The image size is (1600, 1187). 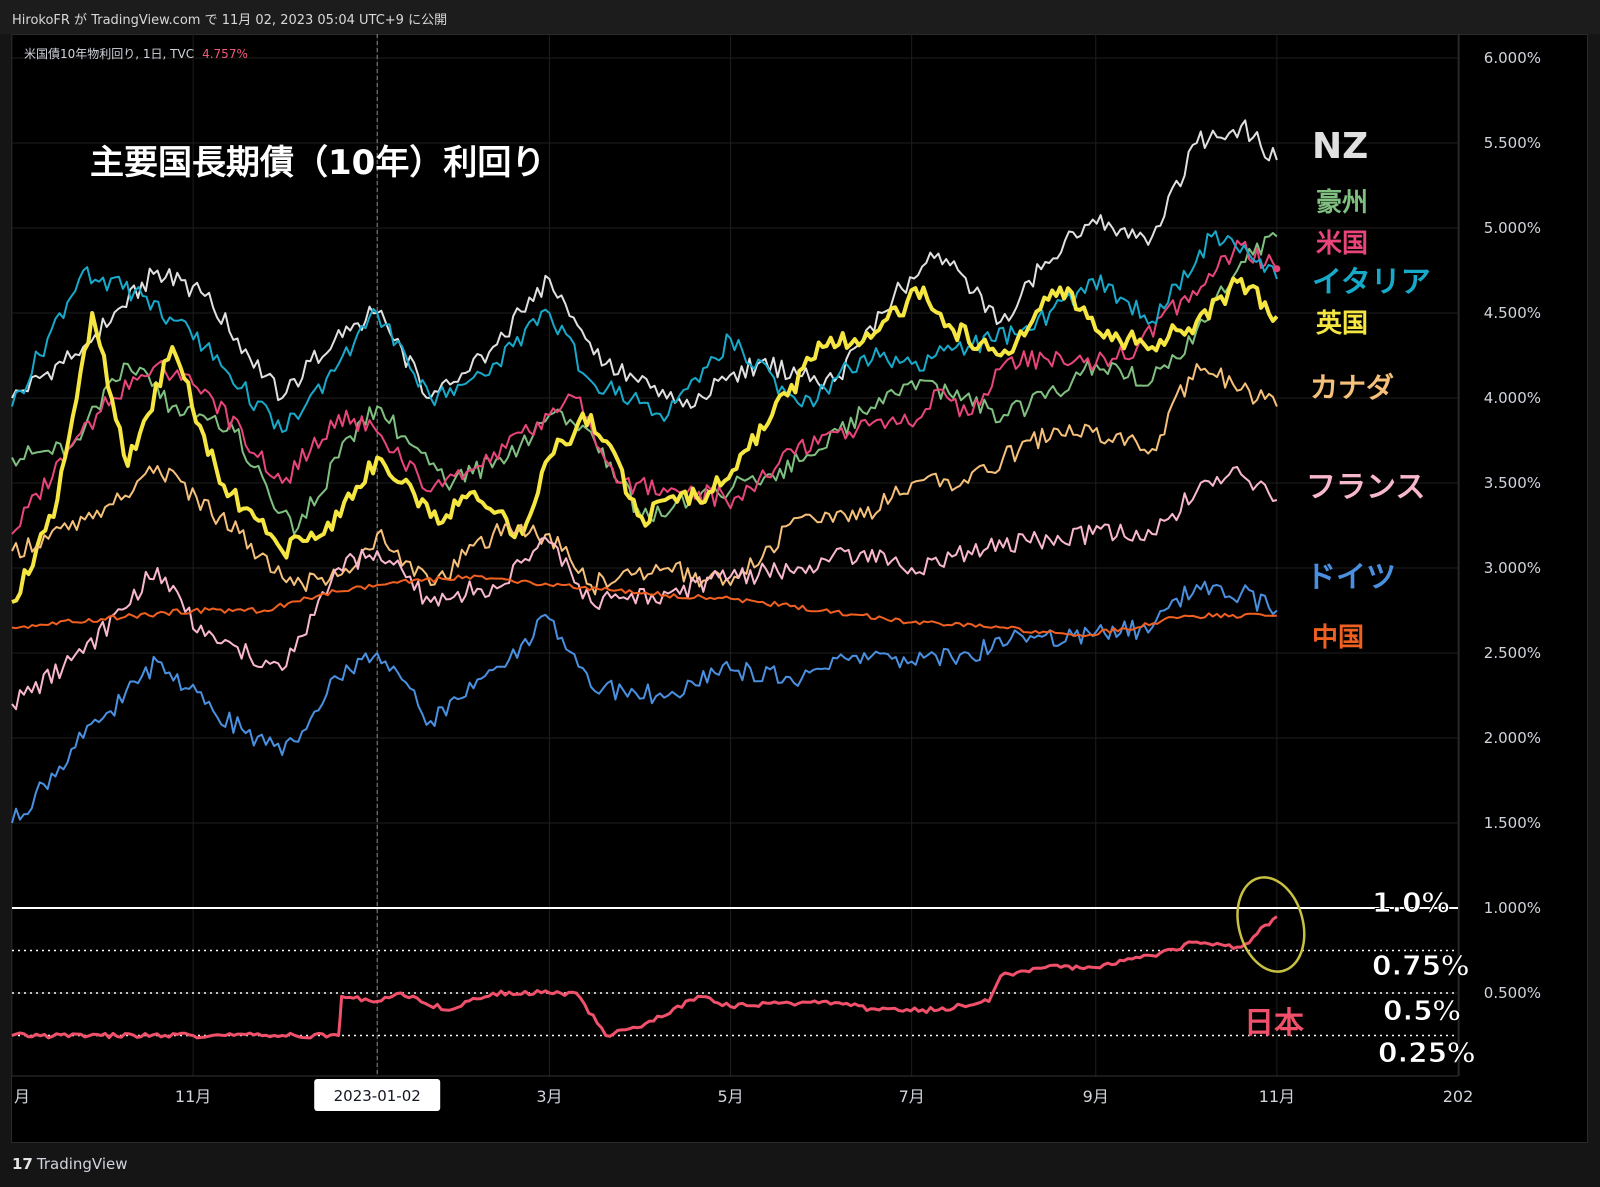 What do you see at coordinates (912, 1096) in the screenshot?
I see `x-tick-label: 7月` at bounding box center [912, 1096].